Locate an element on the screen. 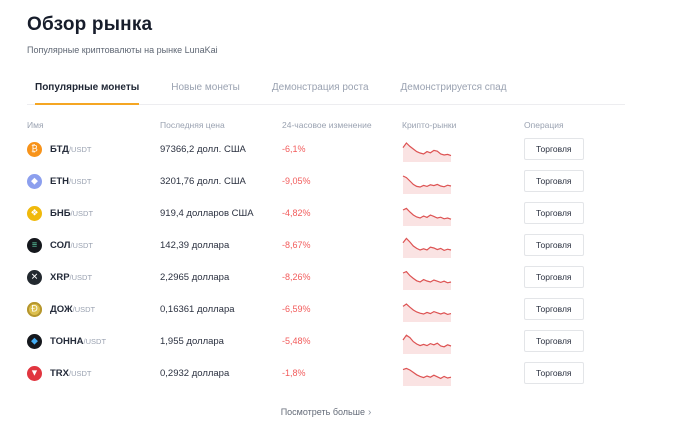 This screenshot has width=692, height=430. coin-name-cell: ◆ ТОННА/USDT is located at coordinates (93, 341).